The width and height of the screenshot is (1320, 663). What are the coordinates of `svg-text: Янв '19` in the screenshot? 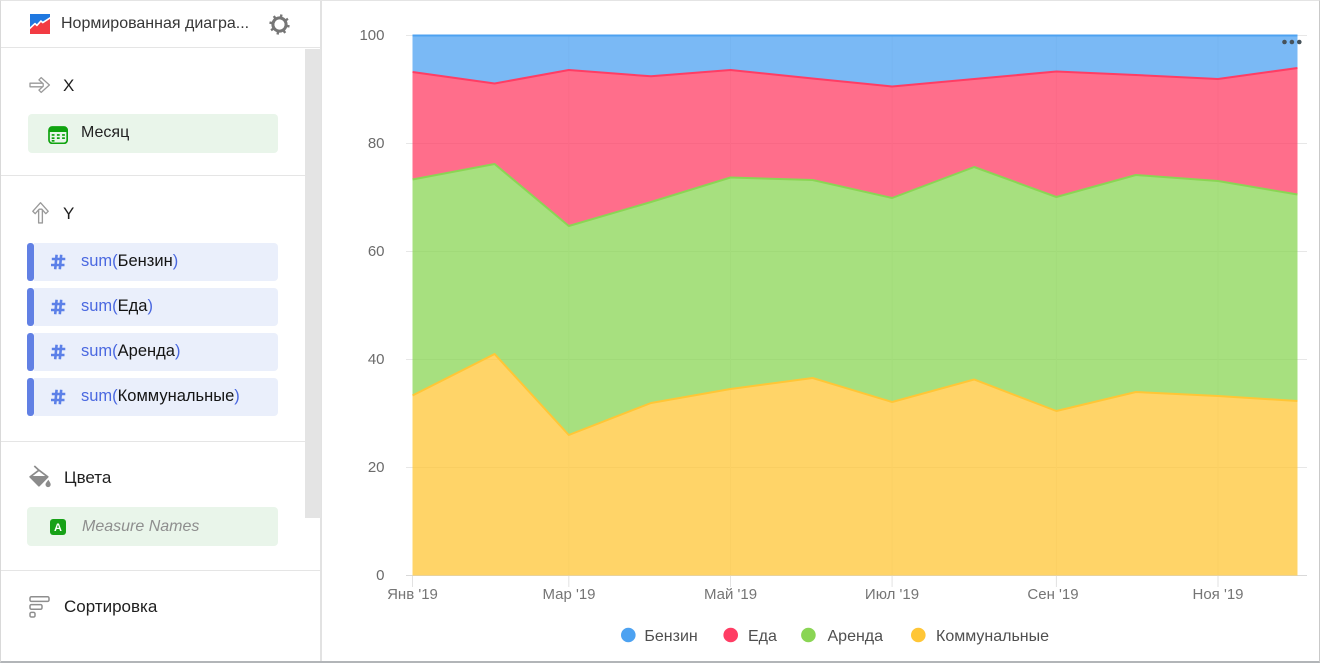 It's located at (412, 594).